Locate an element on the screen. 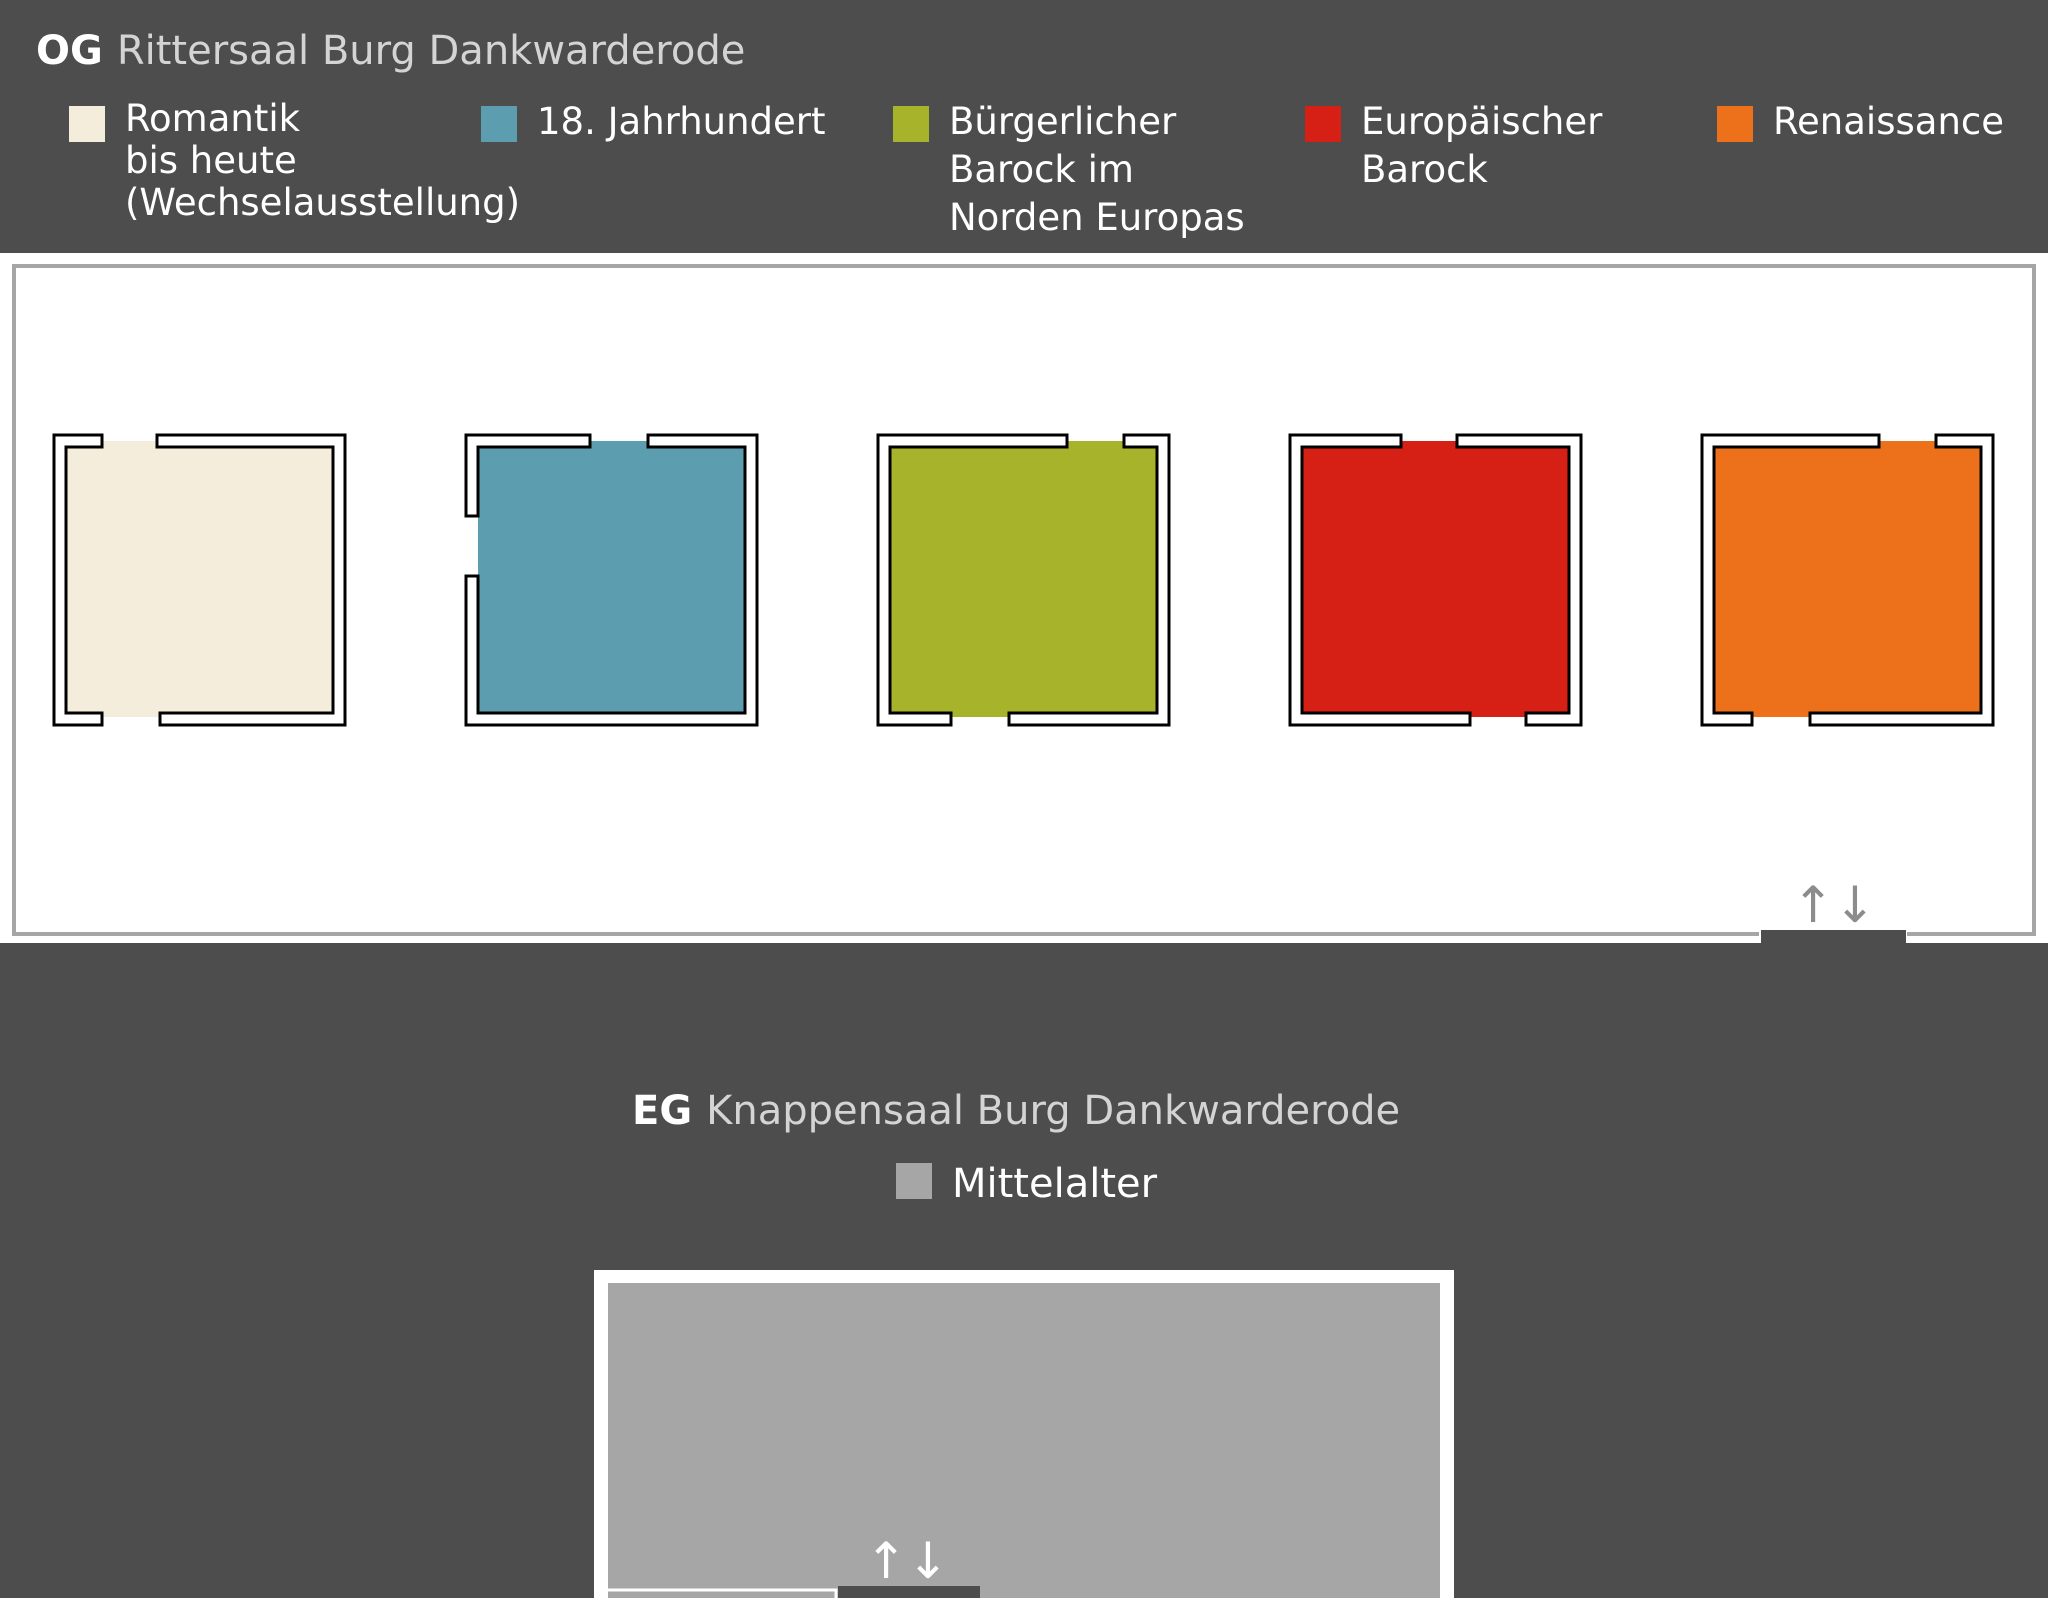 This screenshot has height=1598, width=2048. og-floor-prefix: OG is located at coordinates (69, 51).